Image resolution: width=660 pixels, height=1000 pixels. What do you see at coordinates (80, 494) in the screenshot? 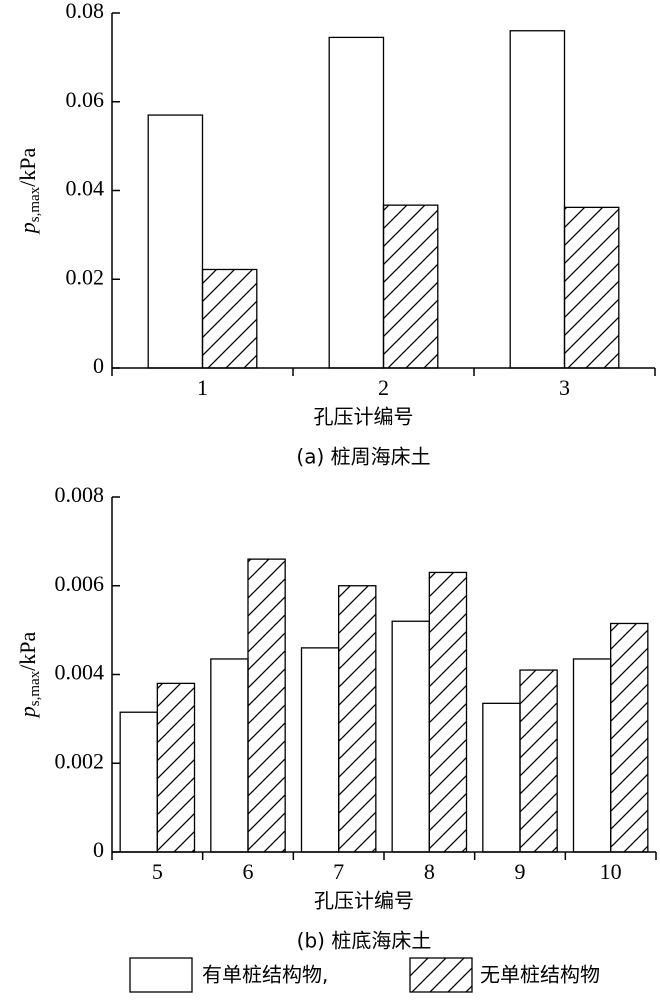
I see `y-tick-label: 0.008` at bounding box center [80, 494].